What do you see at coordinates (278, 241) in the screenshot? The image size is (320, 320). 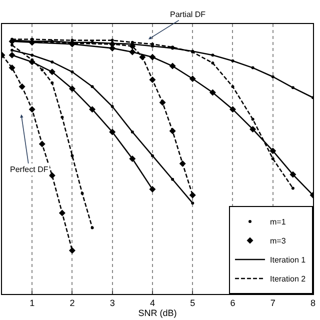 I see `legend-label: m=3` at bounding box center [278, 241].